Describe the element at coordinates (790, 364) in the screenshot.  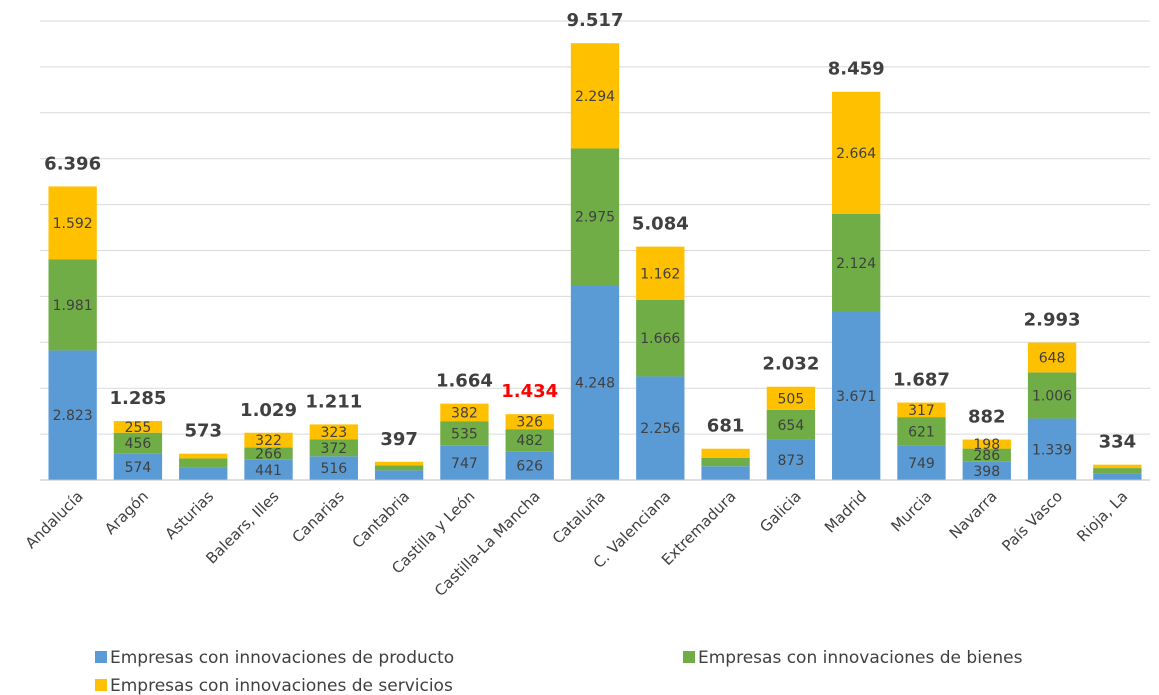
I see `total-label: 2.032` at that location.